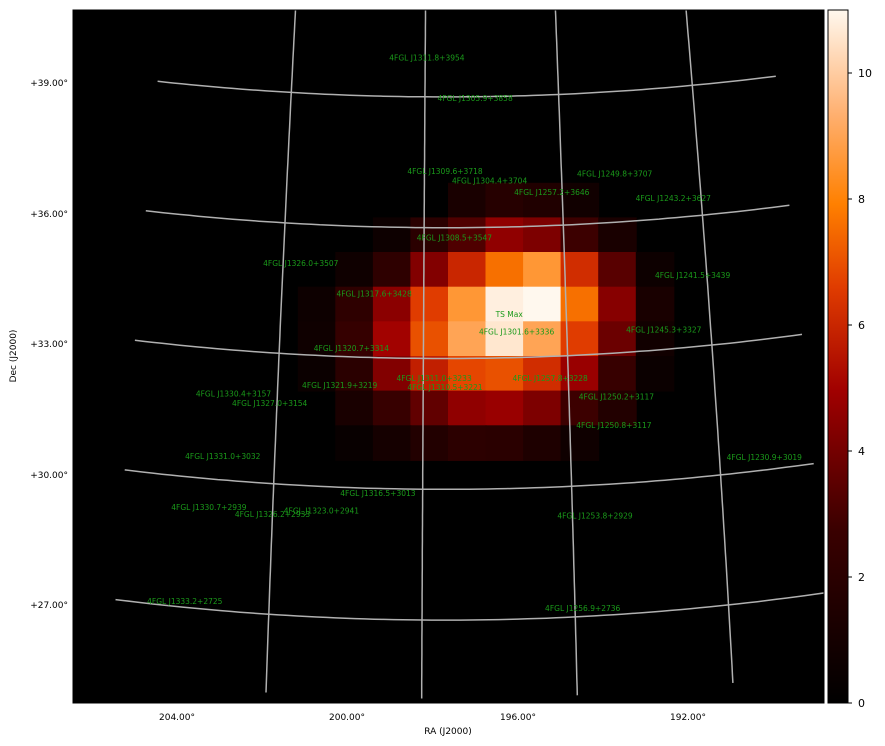 This screenshot has height=746, width=885. Describe the element at coordinates (177, 718) in the screenshot. I see `x-tick-label: 204.00°` at that location.